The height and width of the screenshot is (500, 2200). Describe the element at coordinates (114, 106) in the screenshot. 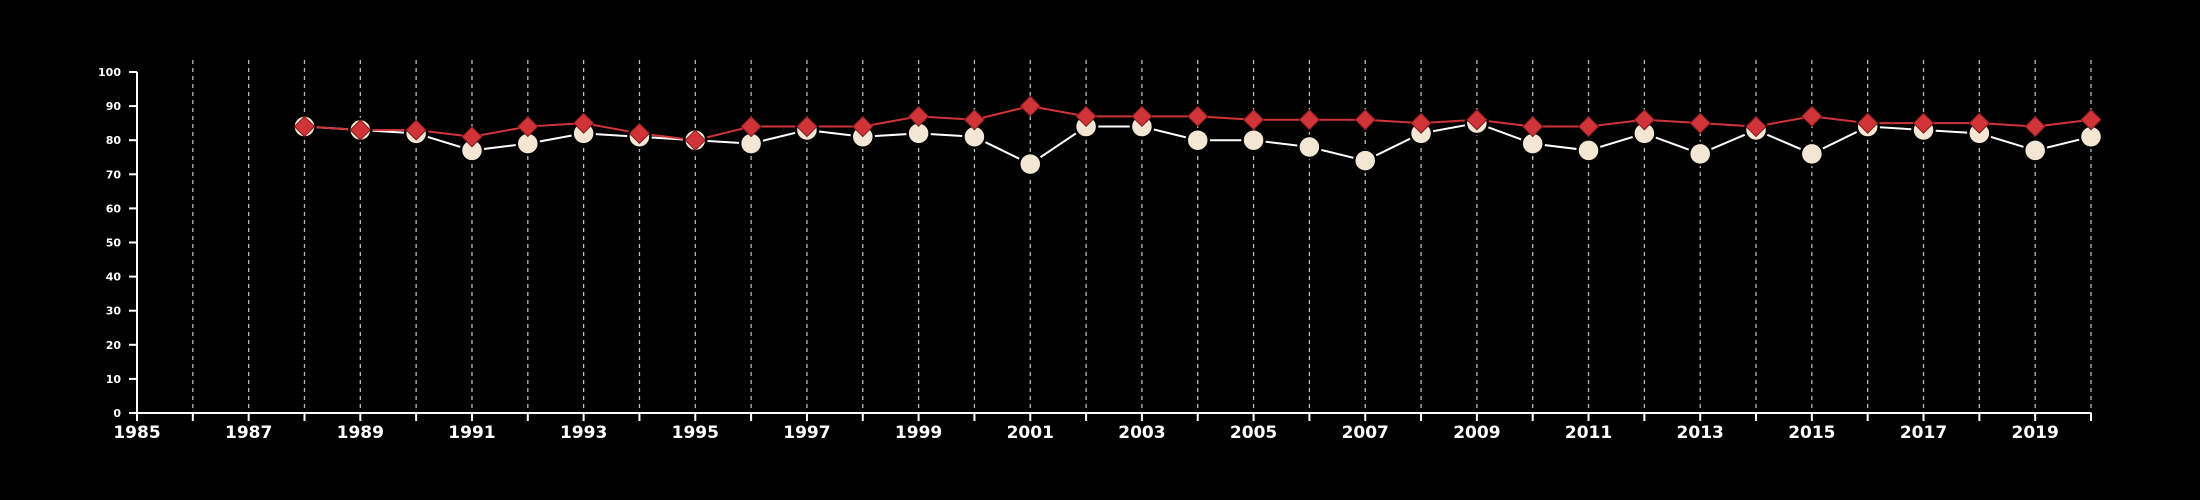

I see `y-tick-label: 90` at that location.